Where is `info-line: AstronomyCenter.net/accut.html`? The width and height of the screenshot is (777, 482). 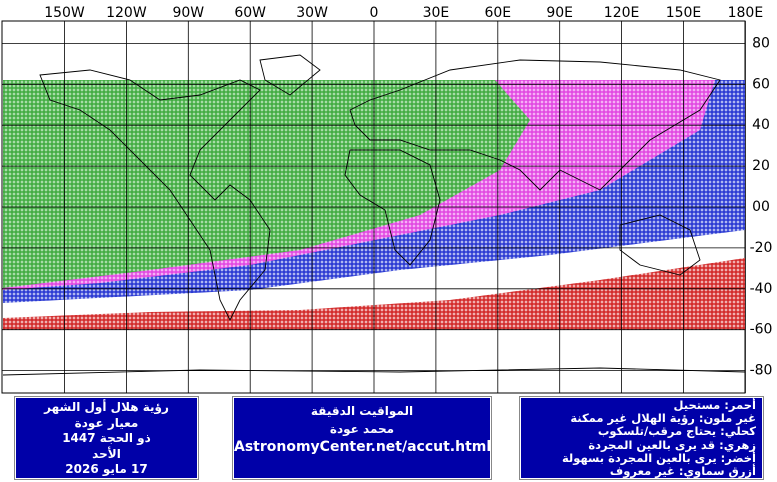 info-line: AstronomyCenter.net/accut.html is located at coordinates (362, 447).